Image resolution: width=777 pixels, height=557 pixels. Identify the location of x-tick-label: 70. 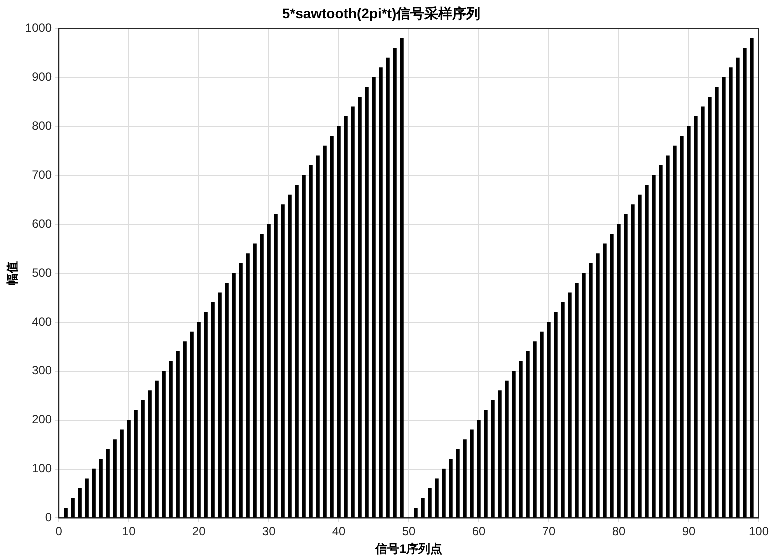
(549, 531).